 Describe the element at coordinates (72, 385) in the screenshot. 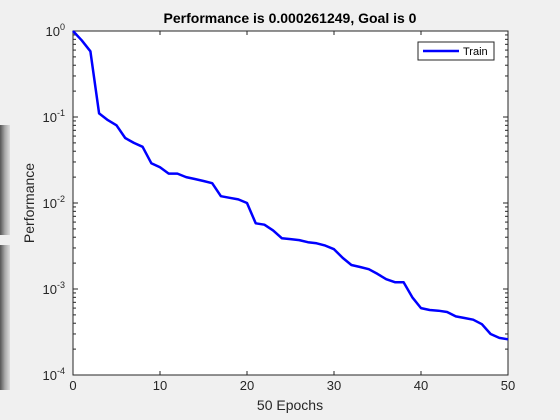

I see `x-tick-label: 0` at that location.